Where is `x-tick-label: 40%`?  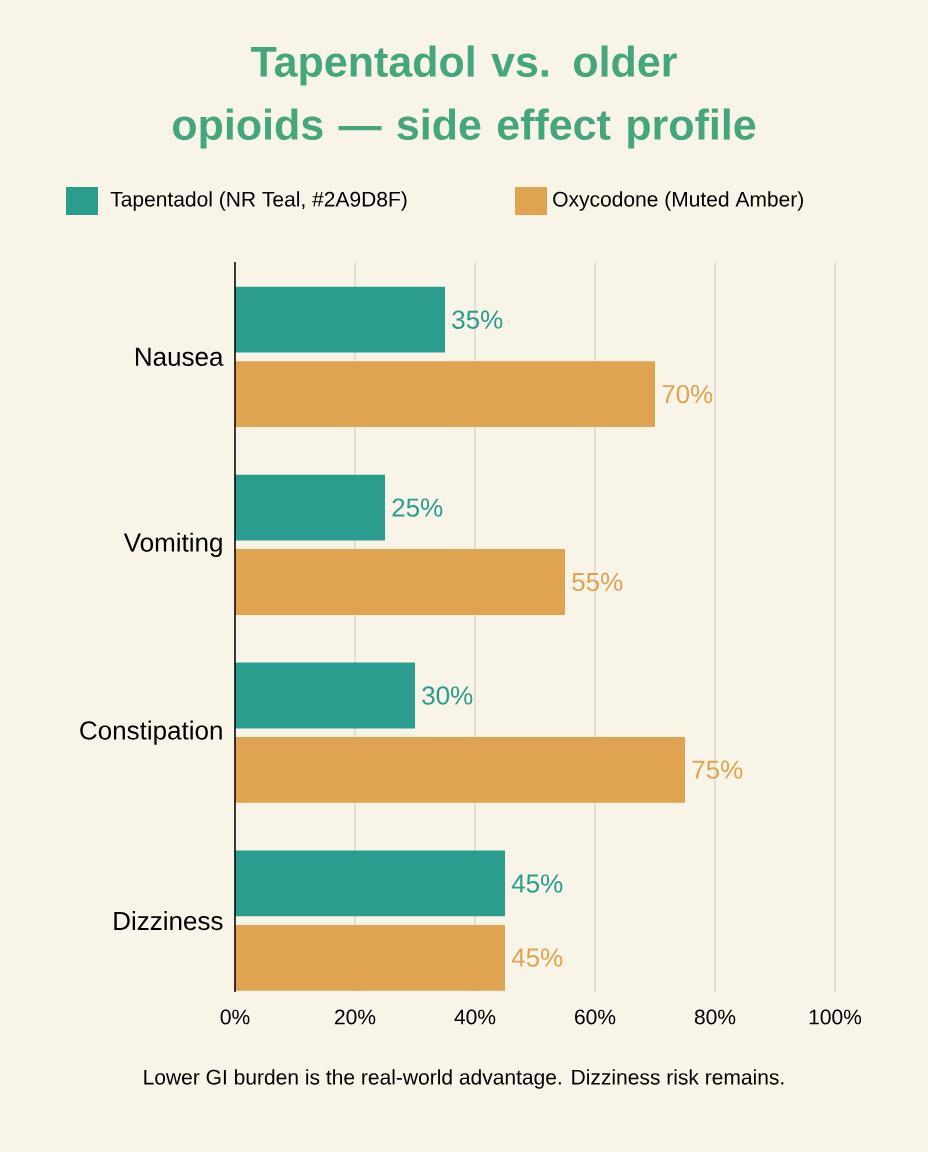 x-tick-label: 40% is located at coordinates (475, 1017).